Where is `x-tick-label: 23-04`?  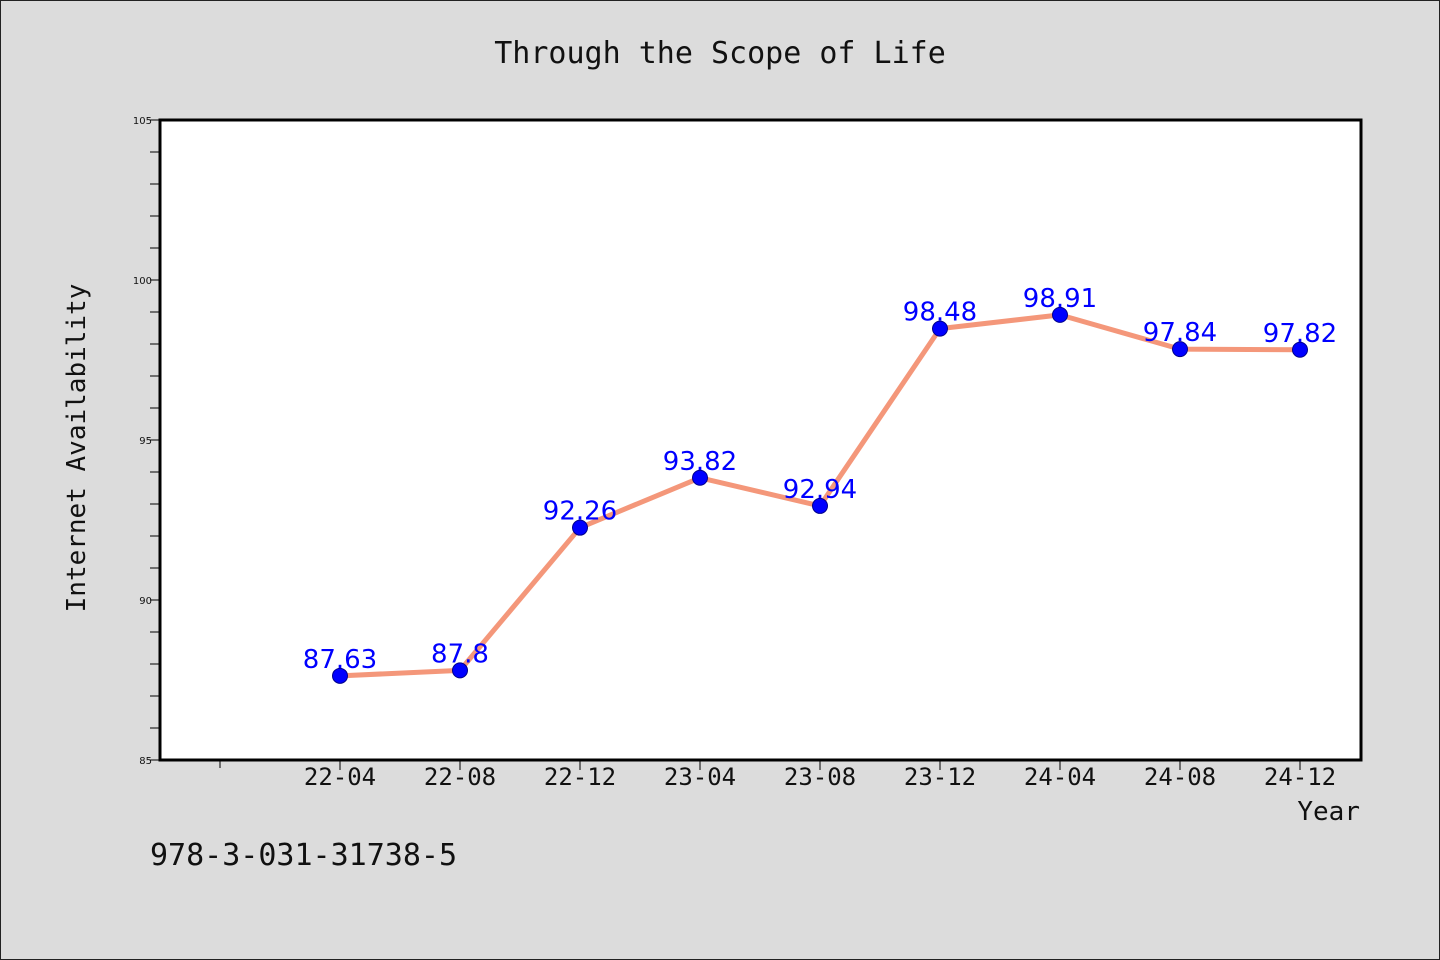
x-tick-label: 23-04 is located at coordinates (700, 777).